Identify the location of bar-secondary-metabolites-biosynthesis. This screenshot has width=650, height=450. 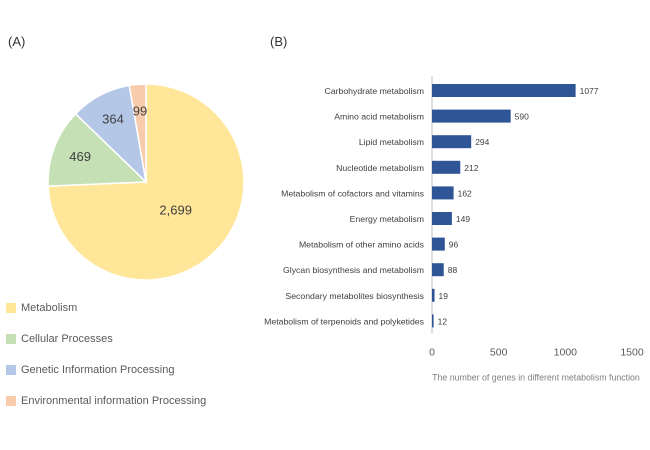
(433, 295).